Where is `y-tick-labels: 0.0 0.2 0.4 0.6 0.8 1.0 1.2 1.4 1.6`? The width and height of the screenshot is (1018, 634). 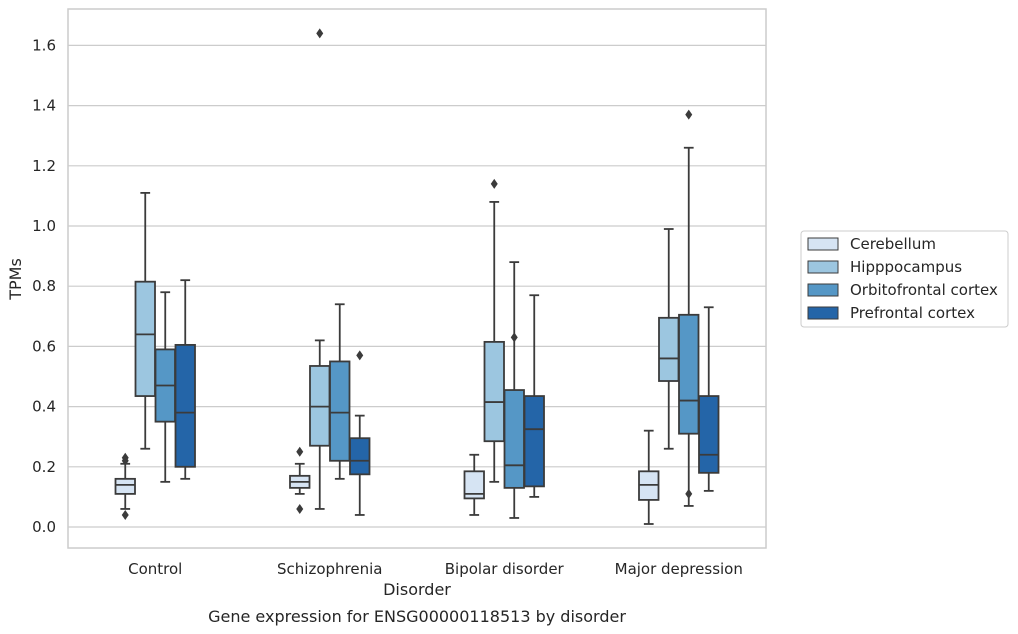
y-tick-labels: 0.0 0.2 0.4 0.6 0.8 1.0 1.2 1.4 1.6 is located at coordinates (44, 286).